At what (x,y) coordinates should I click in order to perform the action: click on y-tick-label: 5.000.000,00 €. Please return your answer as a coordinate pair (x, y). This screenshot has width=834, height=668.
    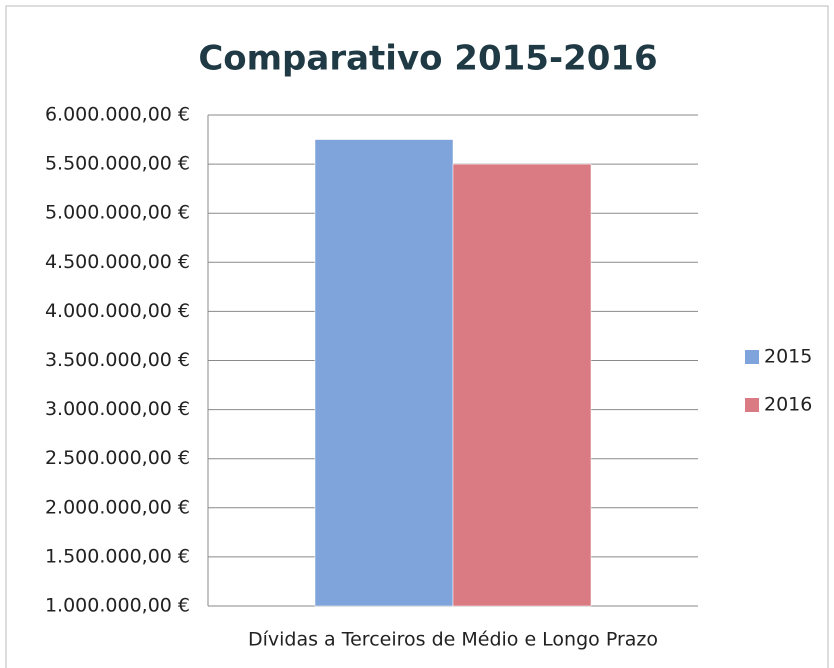
    Looking at the image, I should click on (117, 213).